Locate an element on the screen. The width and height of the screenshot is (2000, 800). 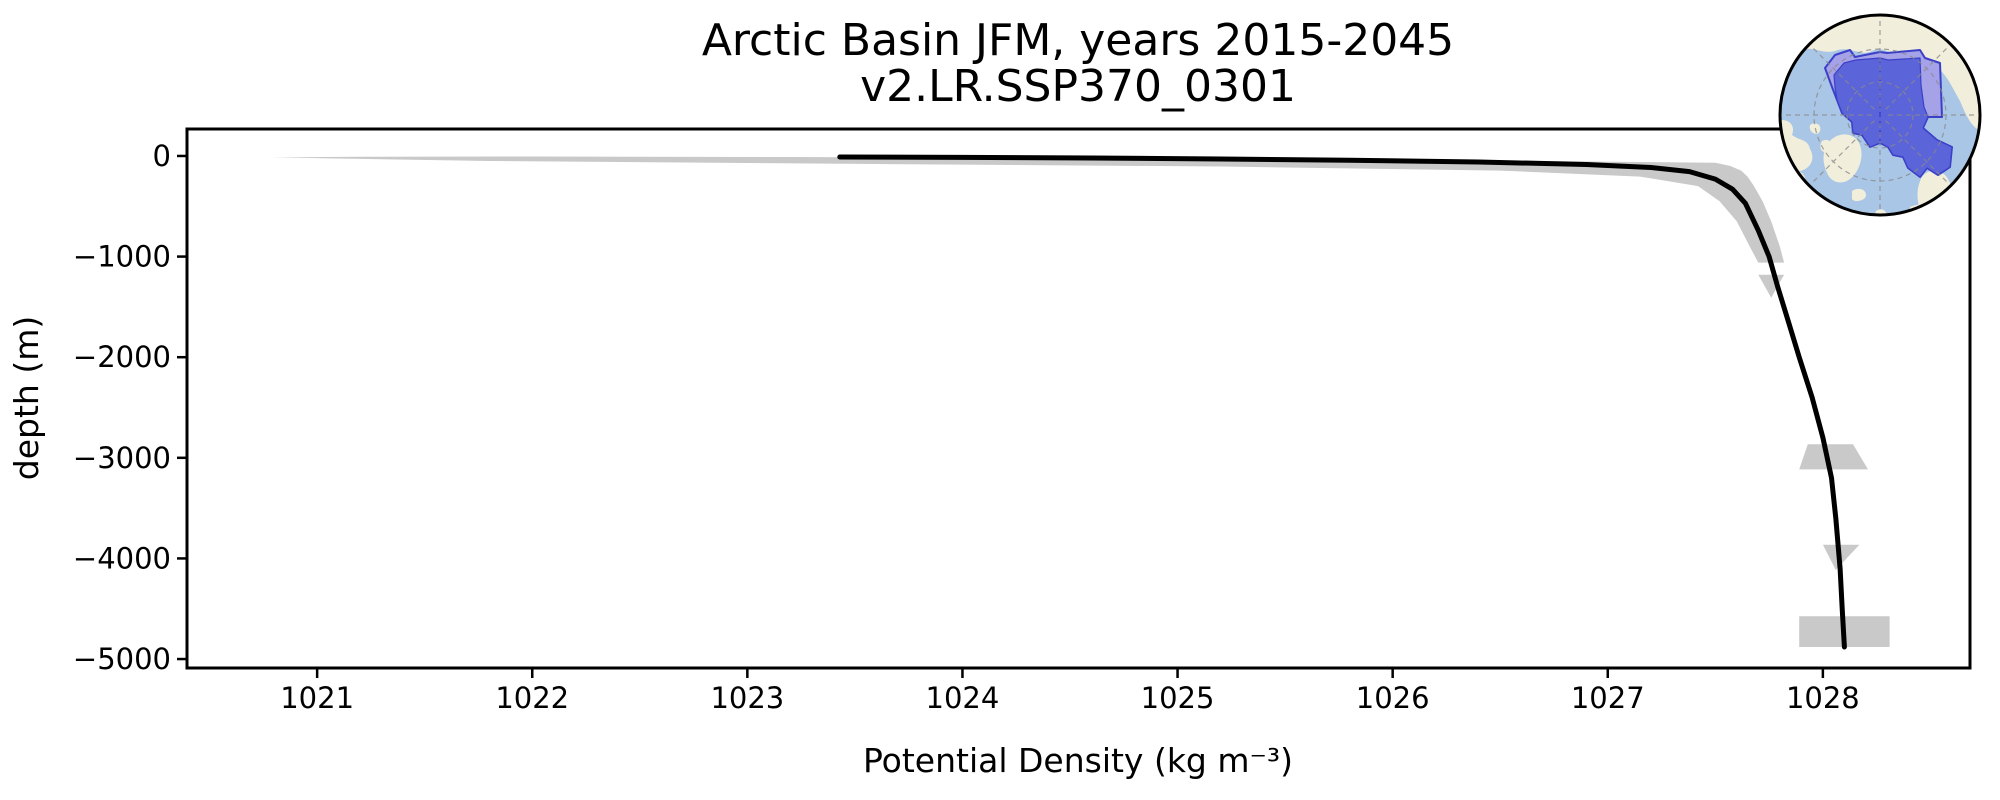
map-border-circle is located at coordinates (1880, 115).